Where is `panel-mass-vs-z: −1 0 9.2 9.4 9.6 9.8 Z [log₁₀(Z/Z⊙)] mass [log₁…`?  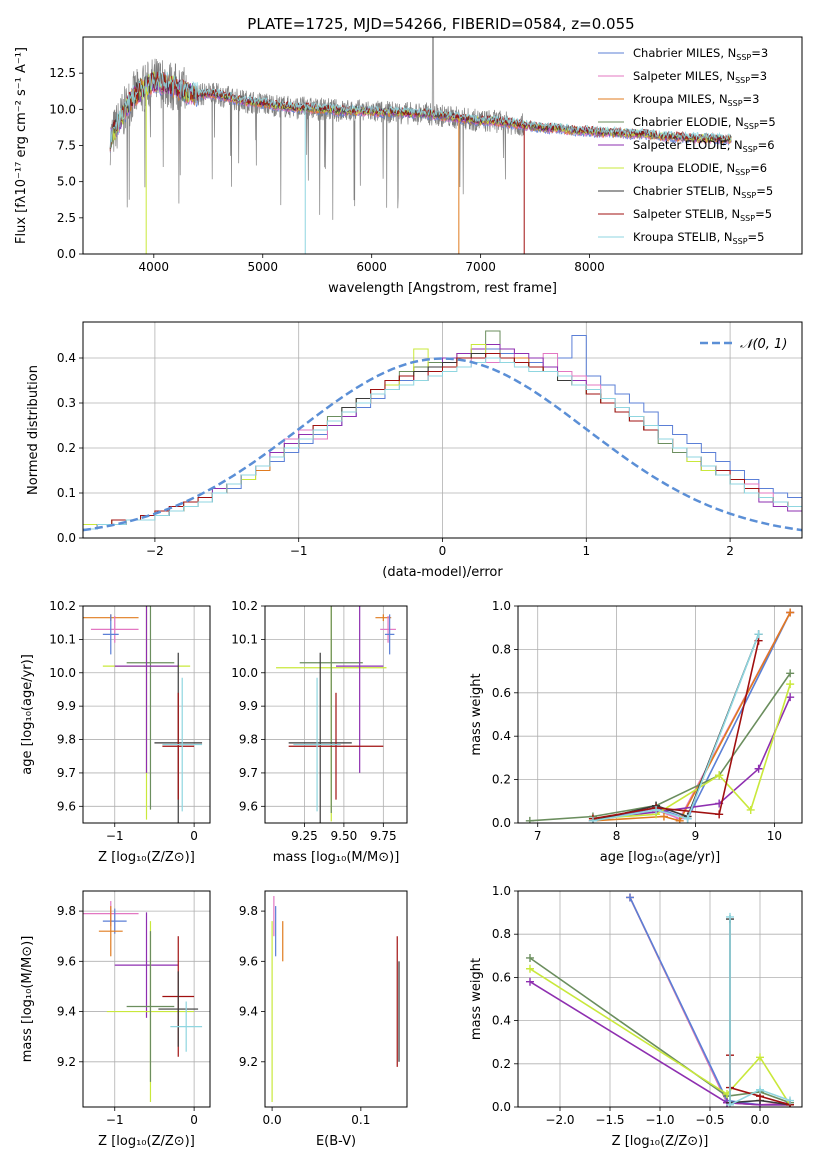 panel-mass-vs-z: −1 0 9.2 9.4 9.6 9.8 Z [log₁₀(Z/Z⊙)] mass [log₁… is located at coordinates (115, 1019).